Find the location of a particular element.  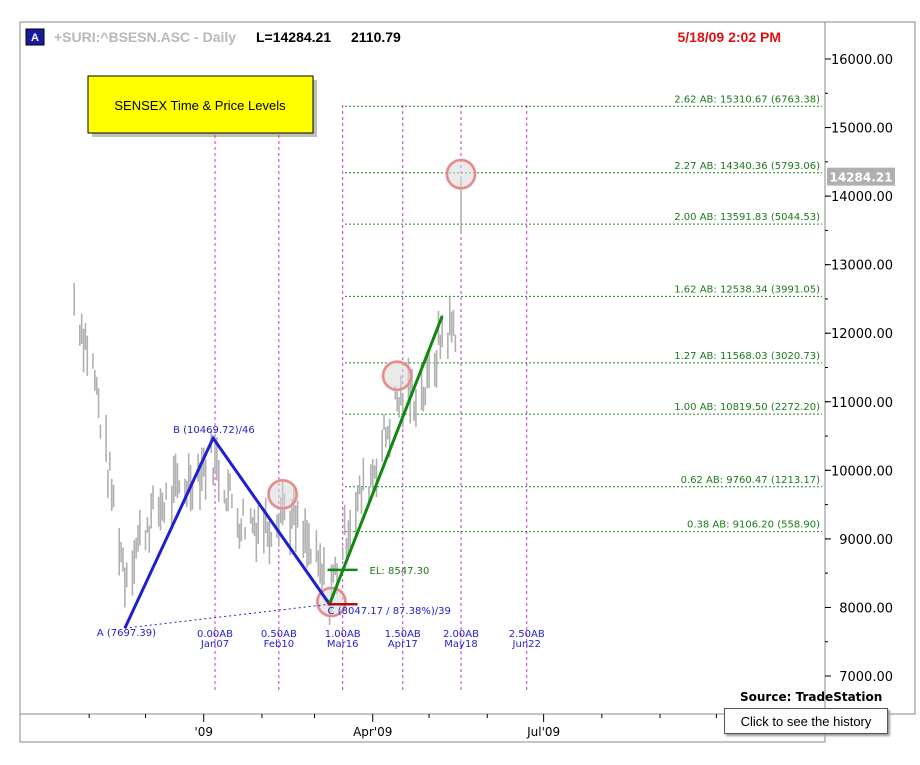

ac-dotted-line is located at coordinates (227, 616).